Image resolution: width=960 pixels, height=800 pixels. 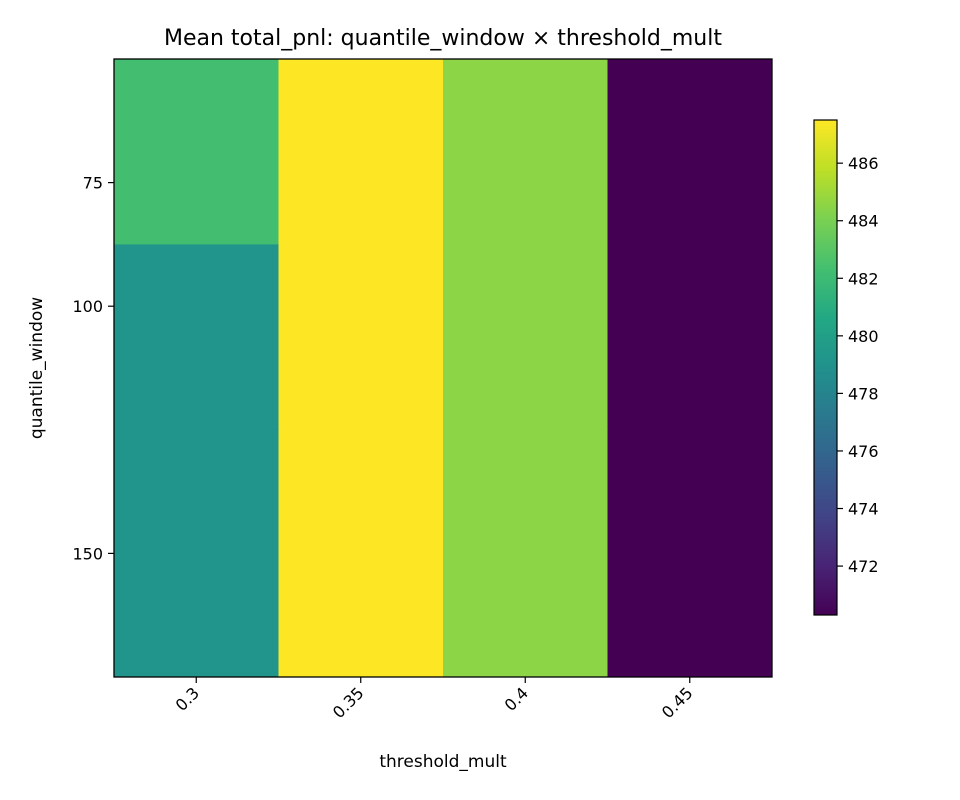 What do you see at coordinates (858, 365) in the screenshot?
I see `colorbar-ticks: 472 474 476 478 480 482 484 486` at bounding box center [858, 365].